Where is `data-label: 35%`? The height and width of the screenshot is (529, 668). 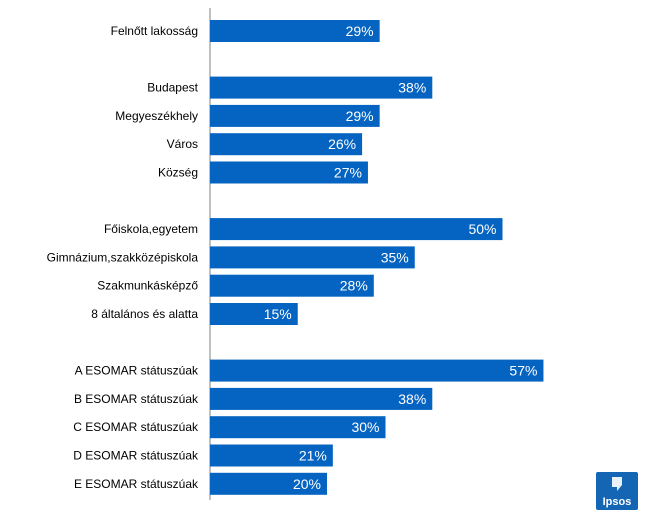
data-label: 35% is located at coordinates (395, 257).